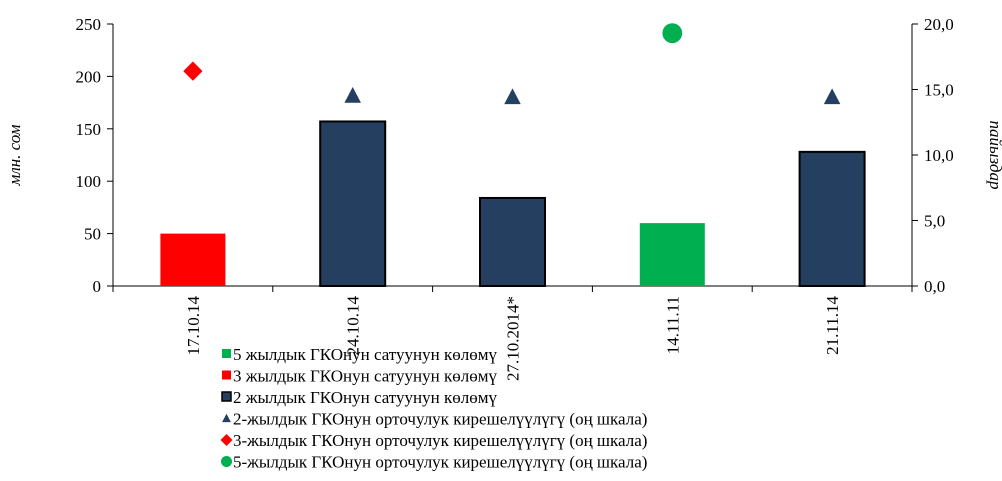 This screenshot has height=481, width=1002. I want to click on left-tick-label: 250, so click(89, 24).